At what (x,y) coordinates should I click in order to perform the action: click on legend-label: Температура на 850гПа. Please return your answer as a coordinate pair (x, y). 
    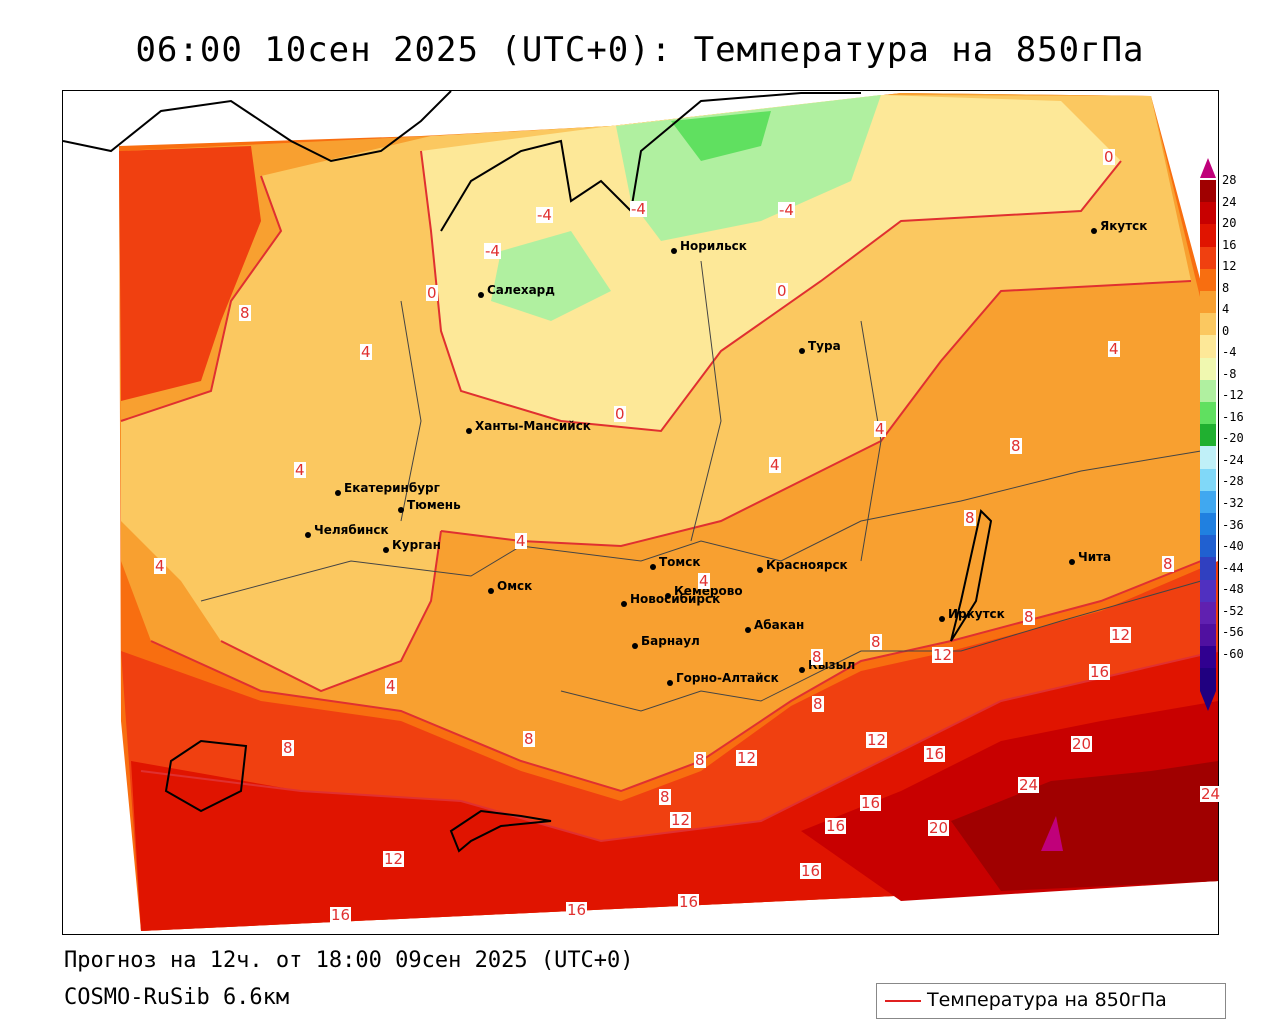
    Looking at the image, I should click on (1047, 1000).